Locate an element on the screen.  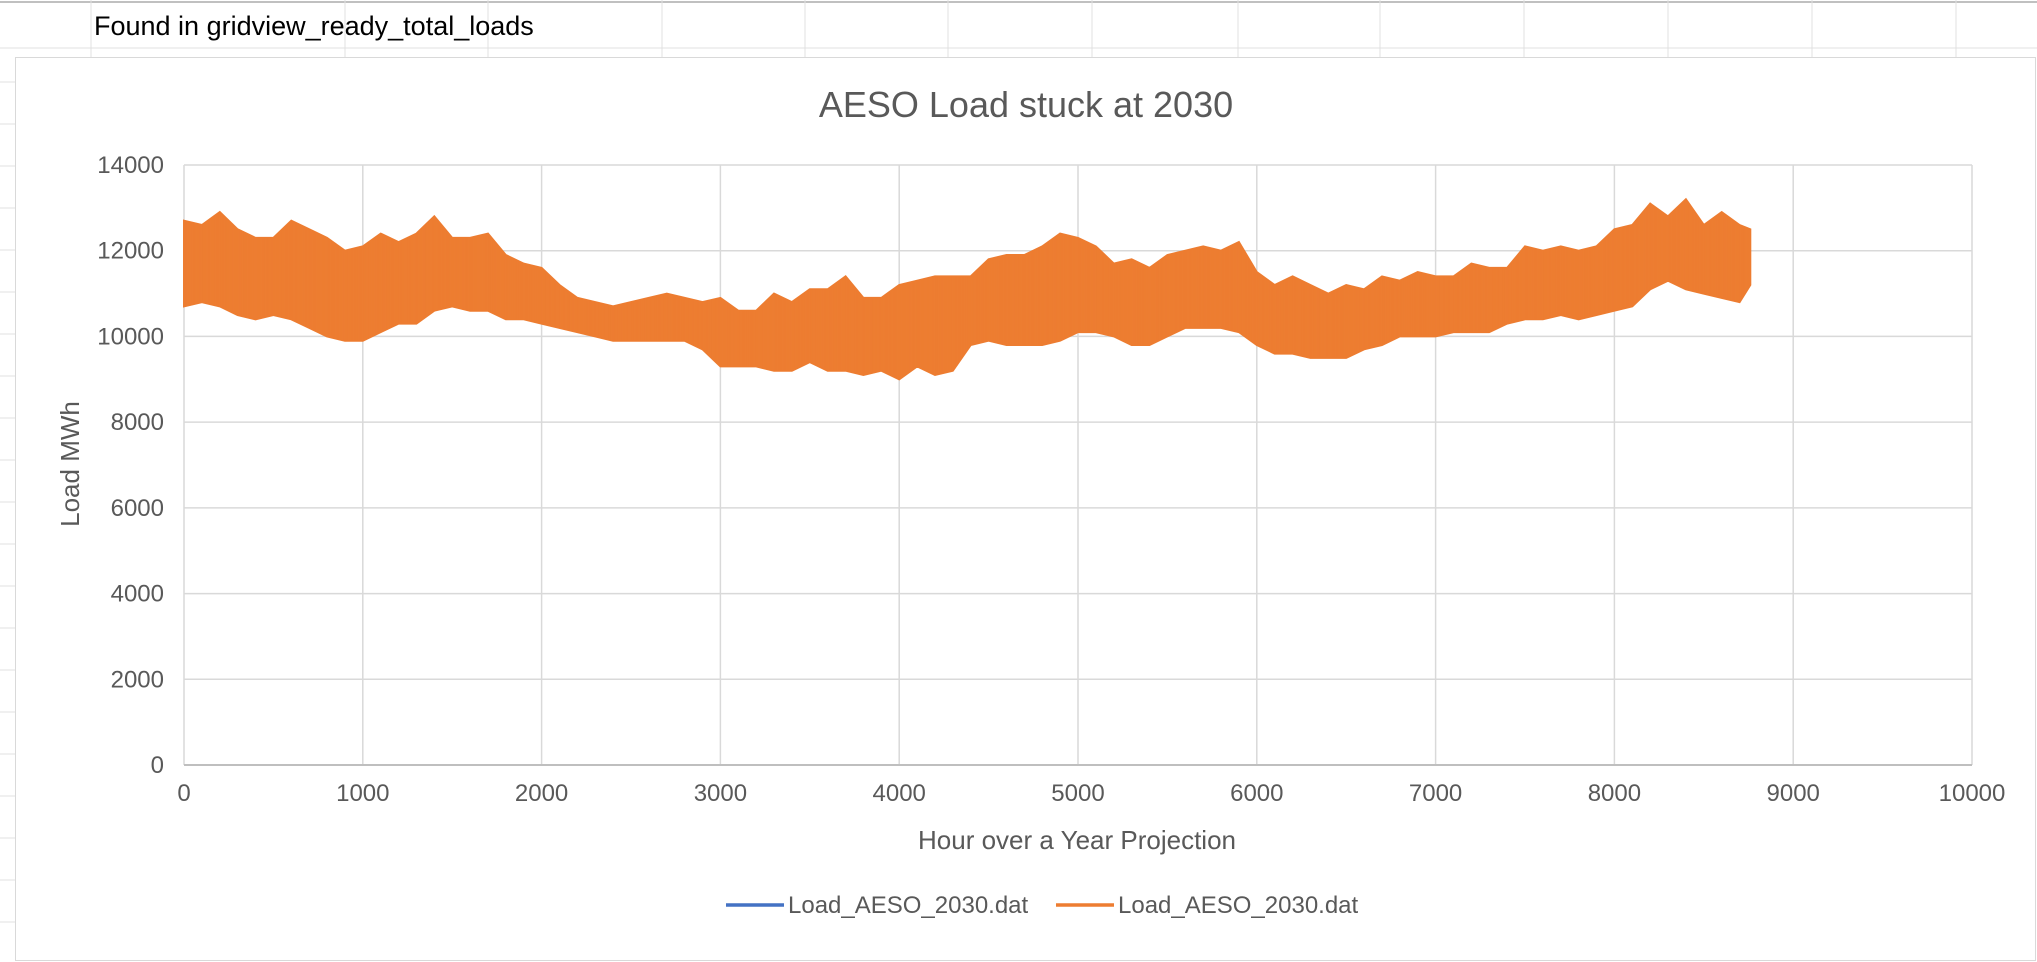
chart-legend: Load_AESO_2030.dat Load_AESO_2030.dat is located at coordinates (1042, 905).